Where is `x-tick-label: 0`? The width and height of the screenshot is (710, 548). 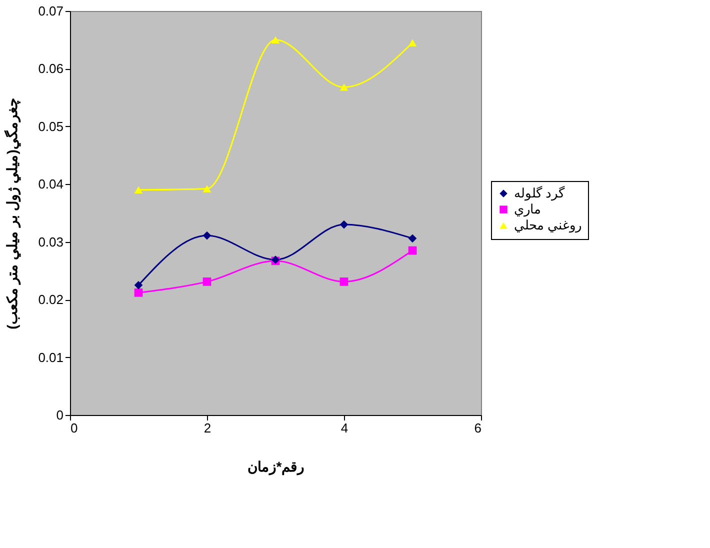
x-tick-label: 0 is located at coordinates (74, 428).